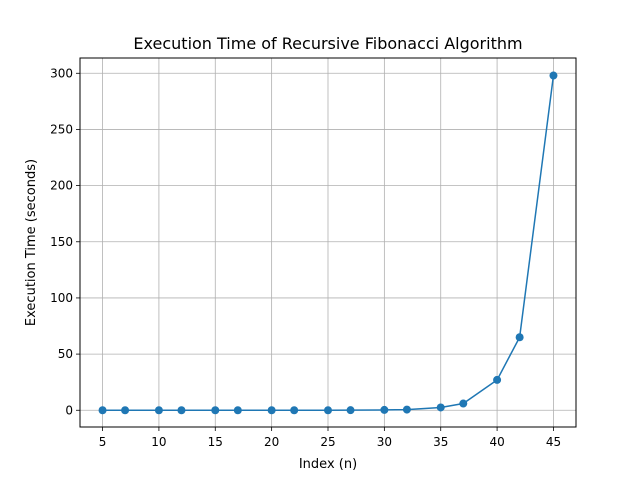 The height and width of the screenshot is (480, 640). I want to click on x-tick-label: 25, so click(327, 442).